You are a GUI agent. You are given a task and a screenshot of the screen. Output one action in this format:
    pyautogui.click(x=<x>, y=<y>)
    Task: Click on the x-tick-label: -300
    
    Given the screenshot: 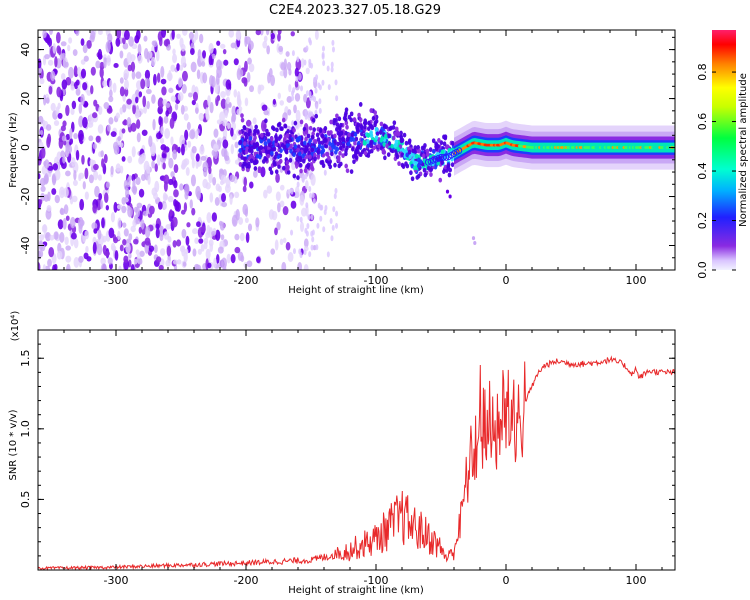 What is the action you would take?
    pyautogui.click(x=116, y=280)
    